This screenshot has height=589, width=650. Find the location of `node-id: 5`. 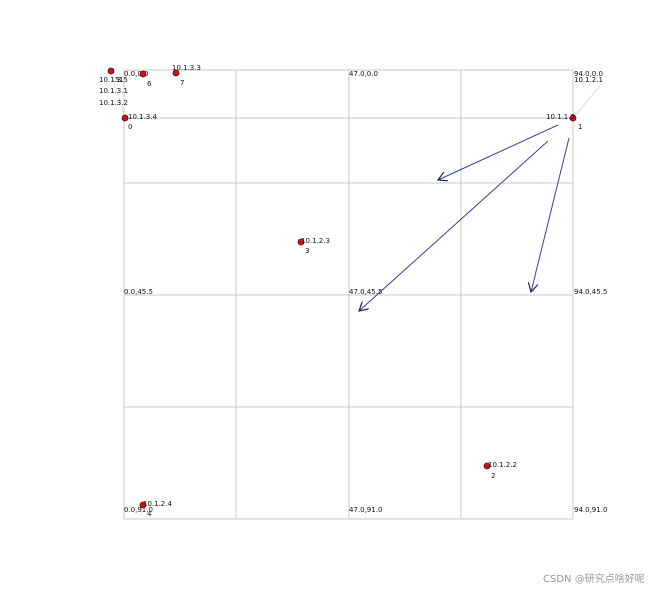

node-id: 5 is located at coordinates (117, 80).